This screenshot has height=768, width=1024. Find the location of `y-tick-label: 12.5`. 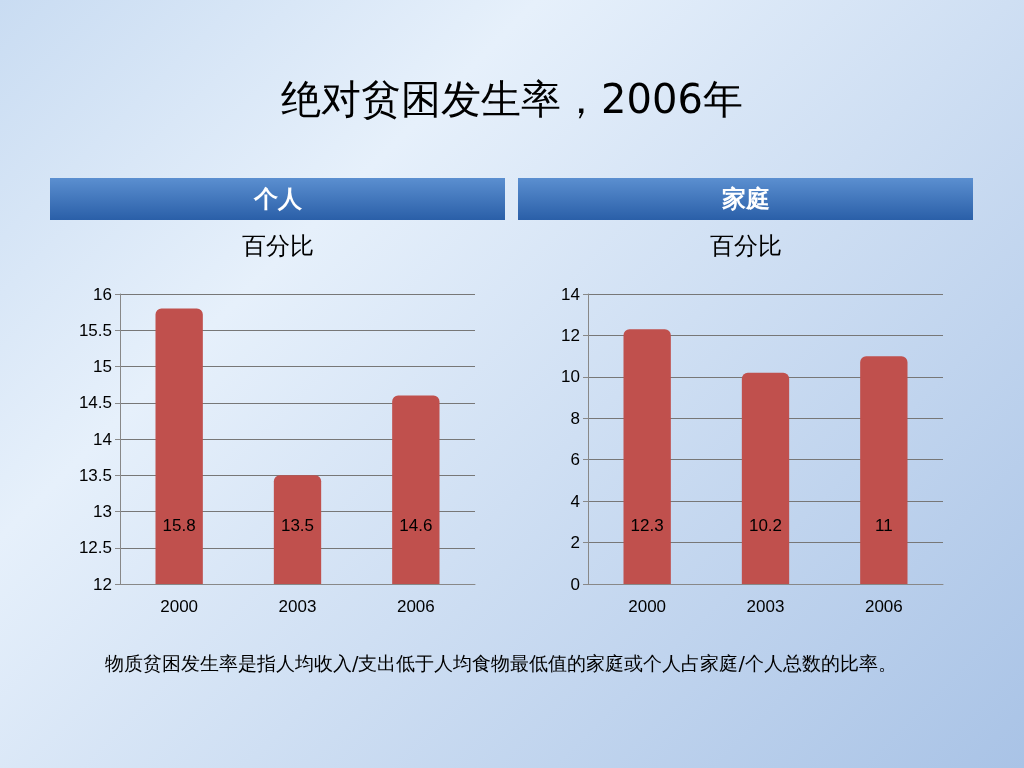

y-tick-label: 12.5 is located at coordinates (95, 548).